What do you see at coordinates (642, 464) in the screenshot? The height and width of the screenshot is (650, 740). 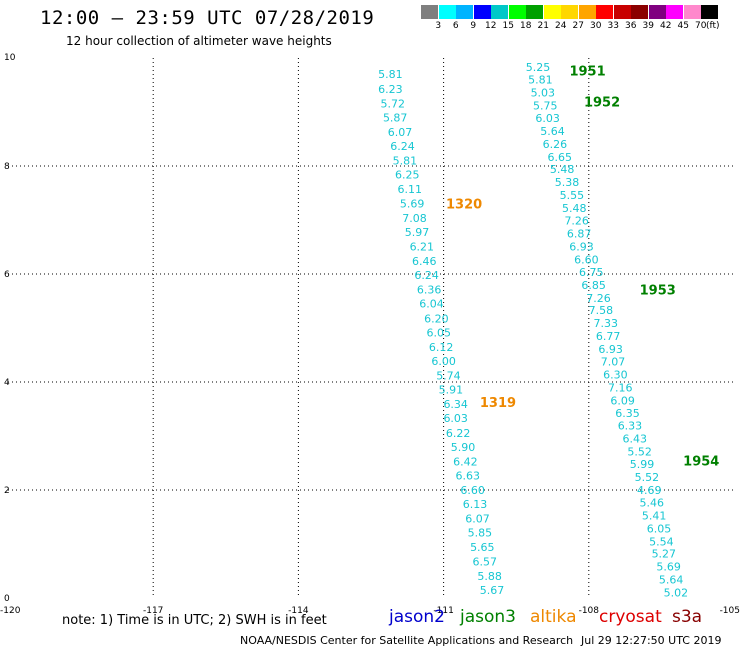 I see `wave-height-label: 5.99` at bounding box center [642, 464].